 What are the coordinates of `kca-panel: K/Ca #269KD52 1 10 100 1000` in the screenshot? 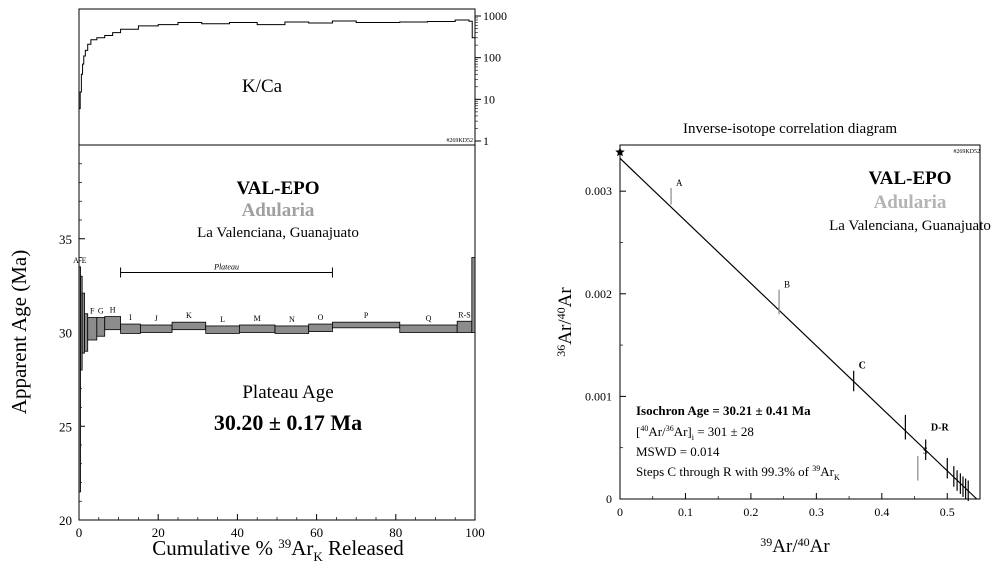 It's located at (292, 78).